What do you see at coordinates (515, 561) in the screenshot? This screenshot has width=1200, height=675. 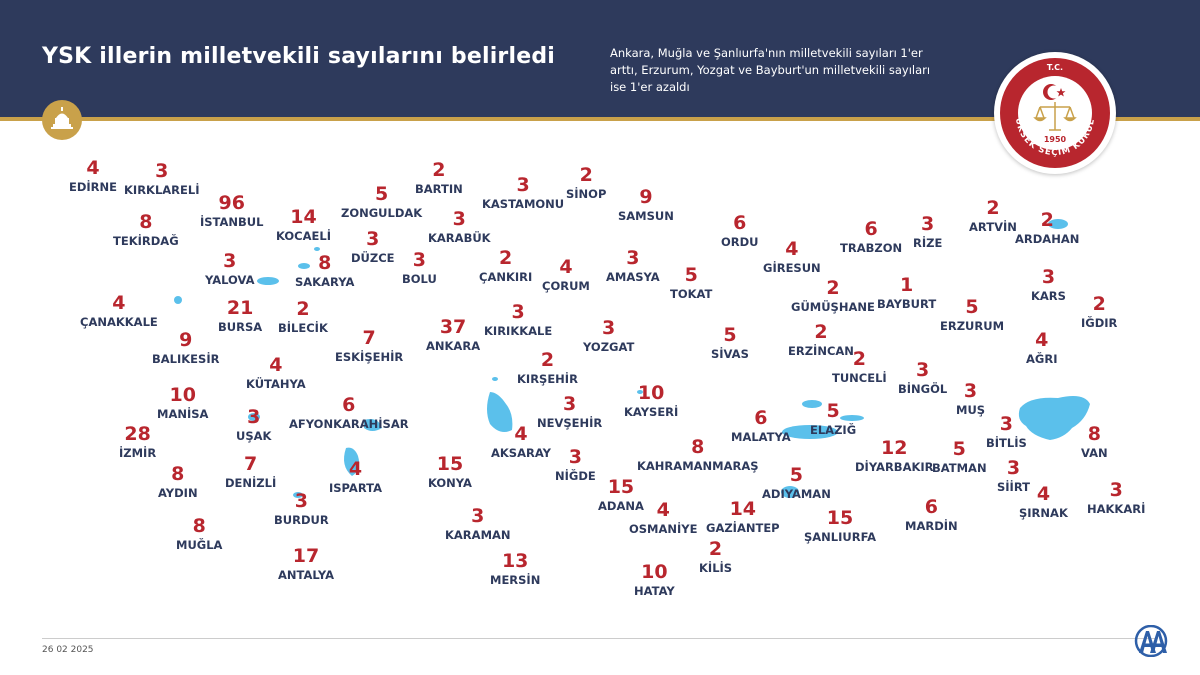 I see `seat-count: 13` at bounding box center [515, 561].